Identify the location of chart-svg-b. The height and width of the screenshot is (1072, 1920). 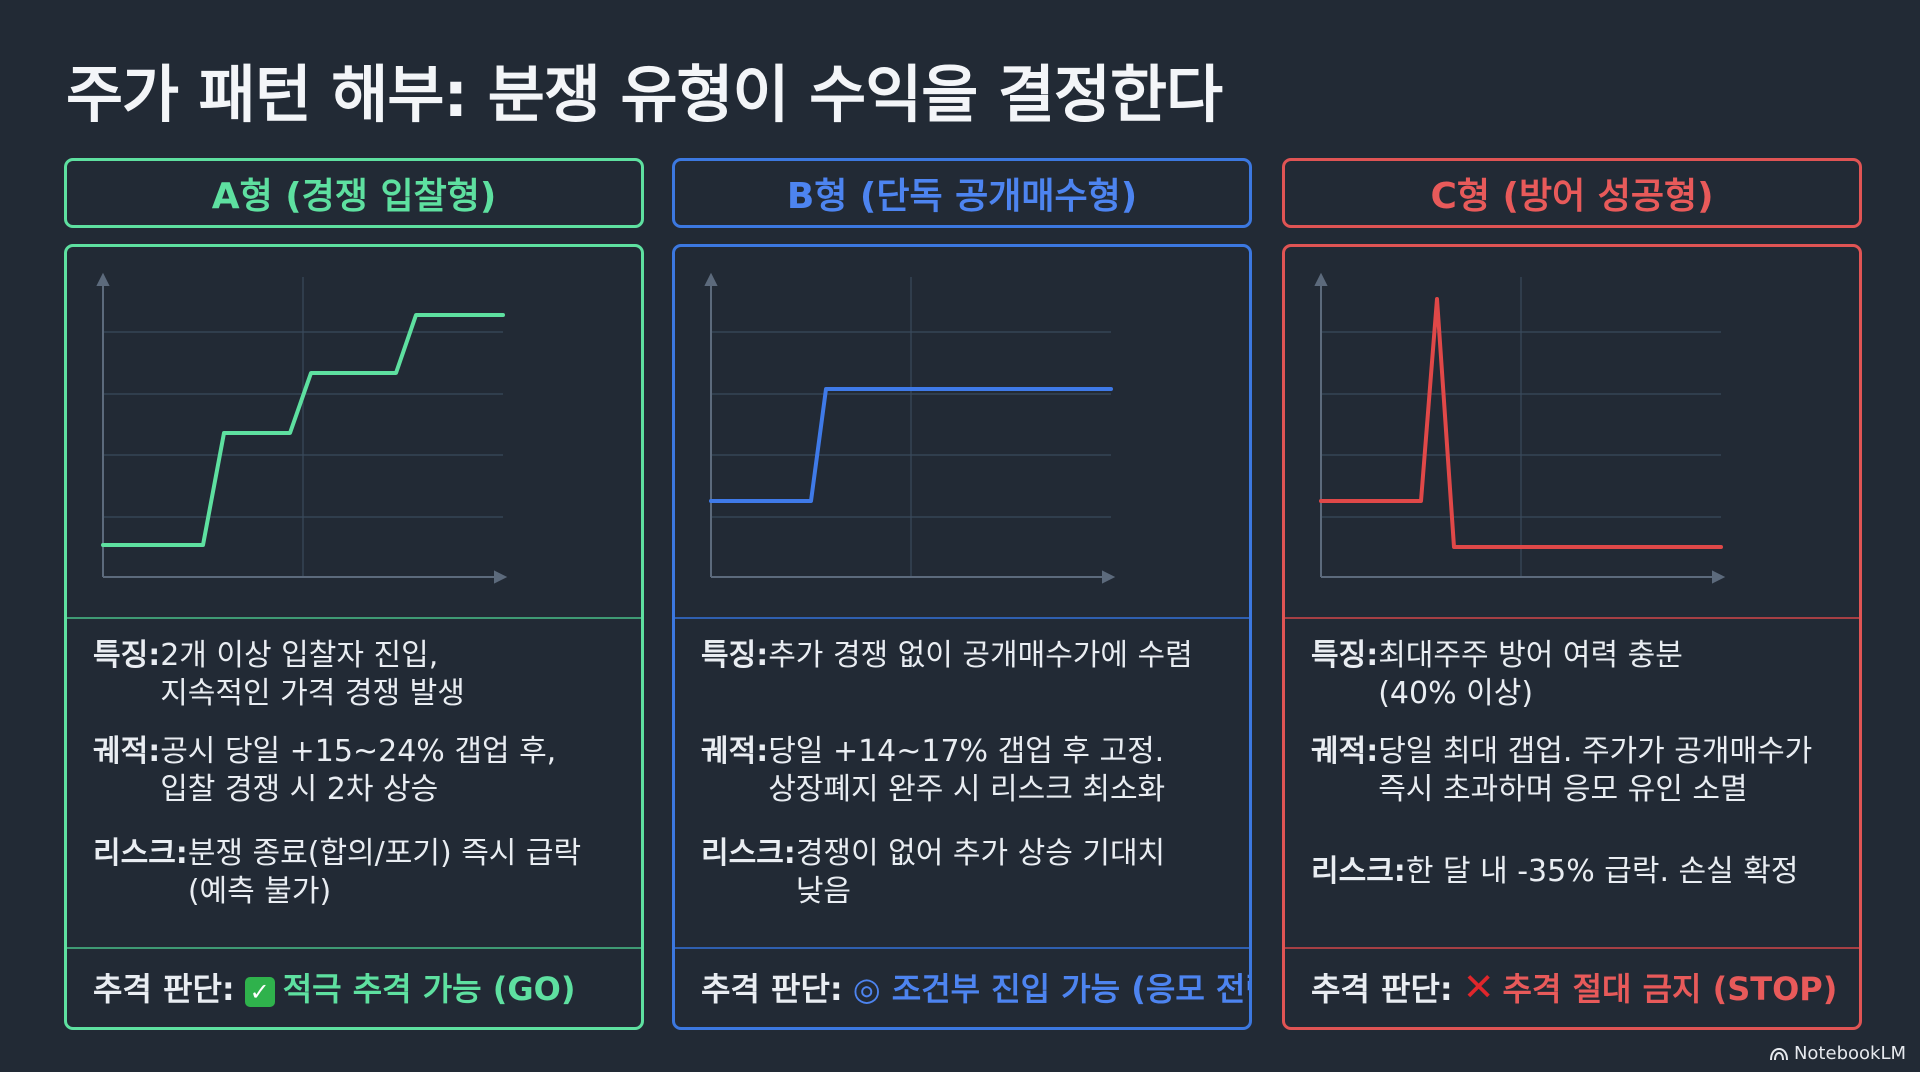
(910, 428).